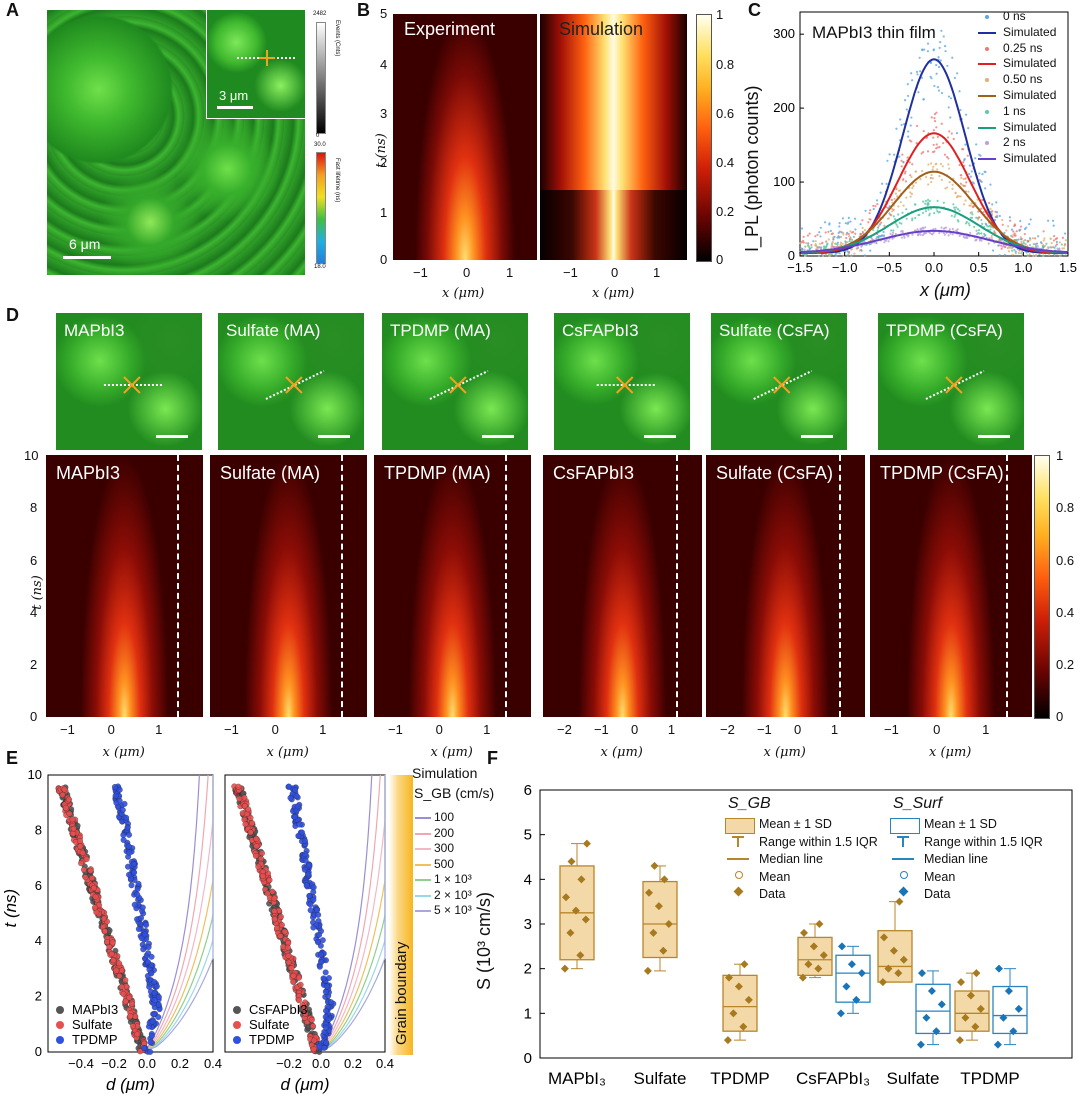 The image size is (1080, 1102). I want to click on d-cb-tick: 0.2, so click(1065, 664).